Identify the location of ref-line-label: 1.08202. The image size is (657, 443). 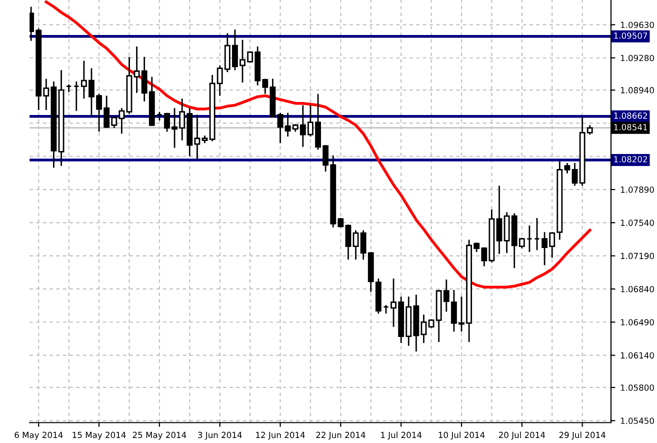
(630, 159).